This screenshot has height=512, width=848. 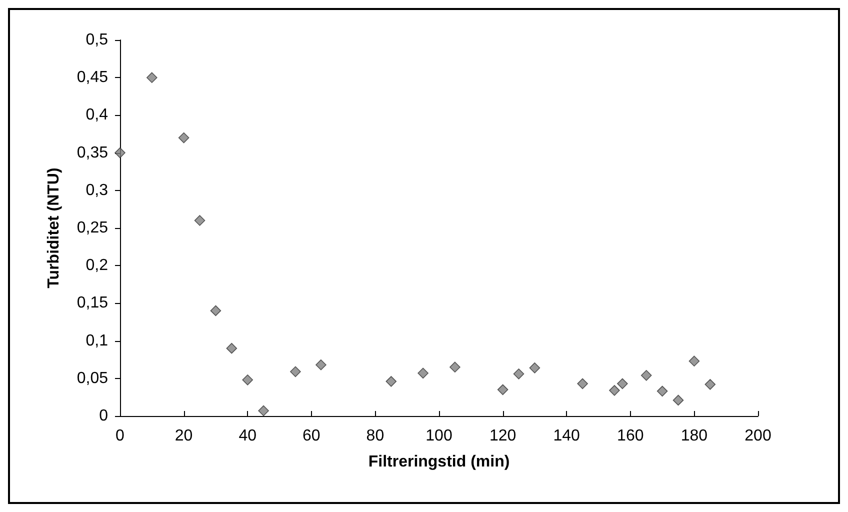 What do you see at coordinates (97, 115) in the screenshot?
I see `y-tick-label: 0,4` at bounding box center [97, 115].